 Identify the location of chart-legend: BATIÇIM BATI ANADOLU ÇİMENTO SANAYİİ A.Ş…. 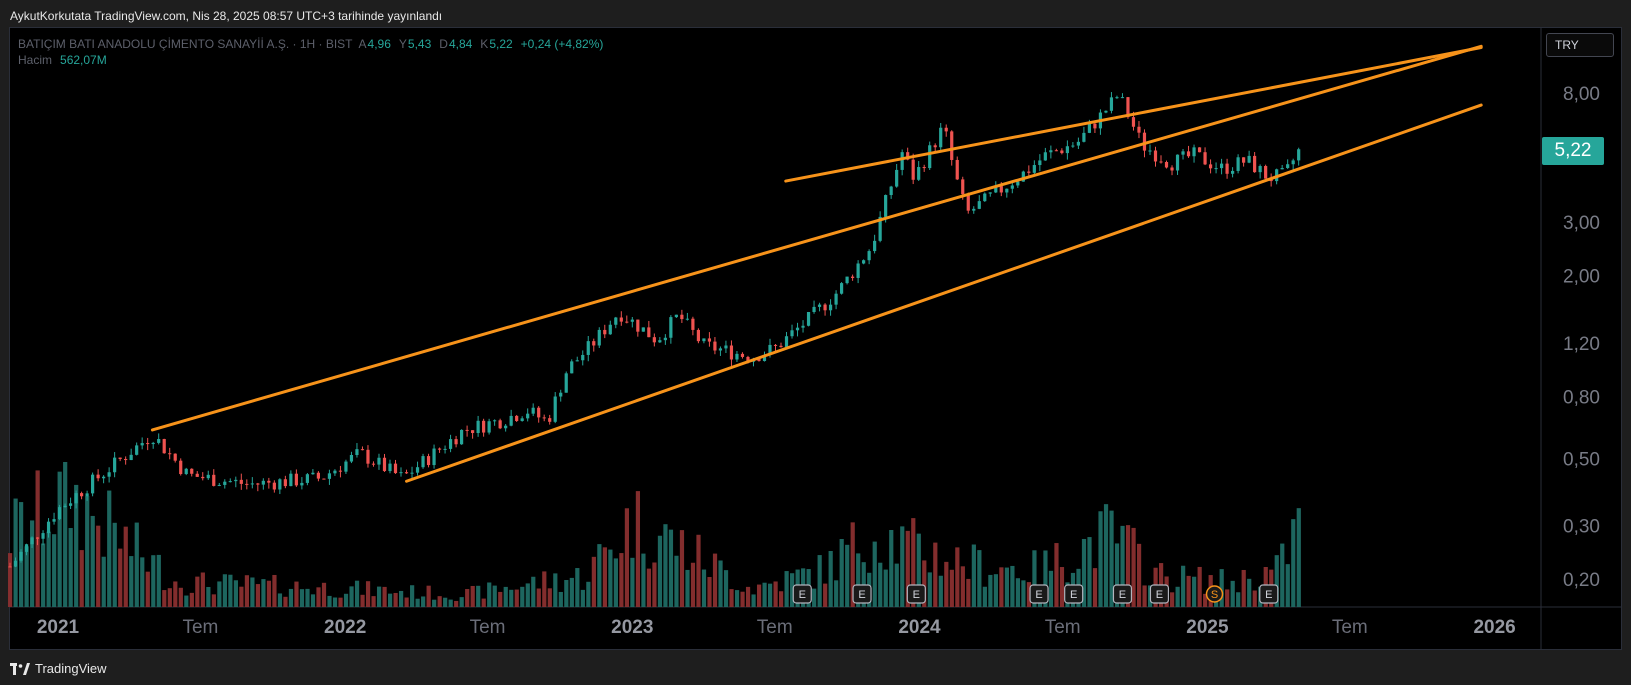
(310, 52).